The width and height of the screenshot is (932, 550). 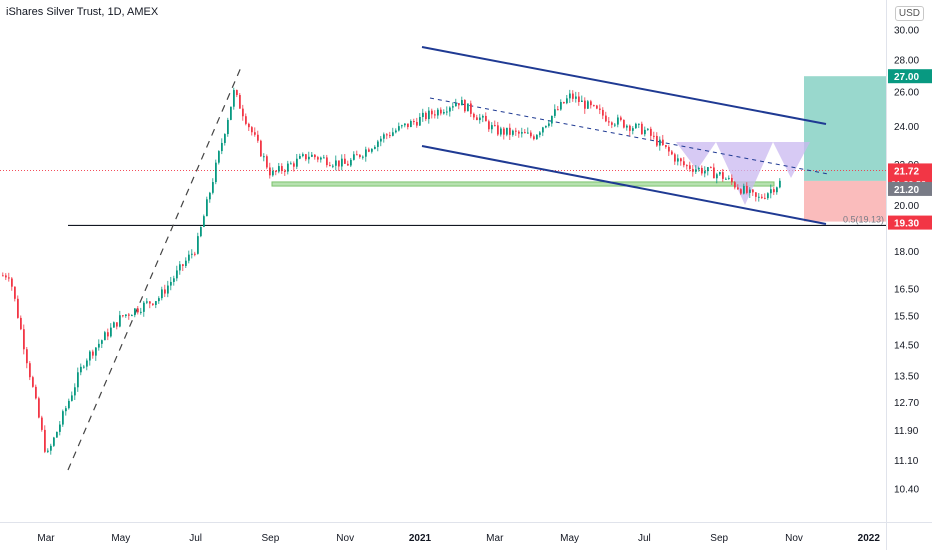 What do you see at coordinates (624, 85) in the screenshot?
I see `channel-upper-line` at bounding box center [624, 85].